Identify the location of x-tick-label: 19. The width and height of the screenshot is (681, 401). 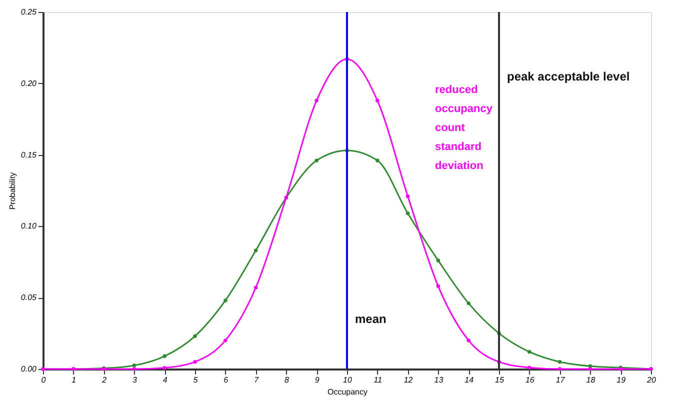
(621, 380).